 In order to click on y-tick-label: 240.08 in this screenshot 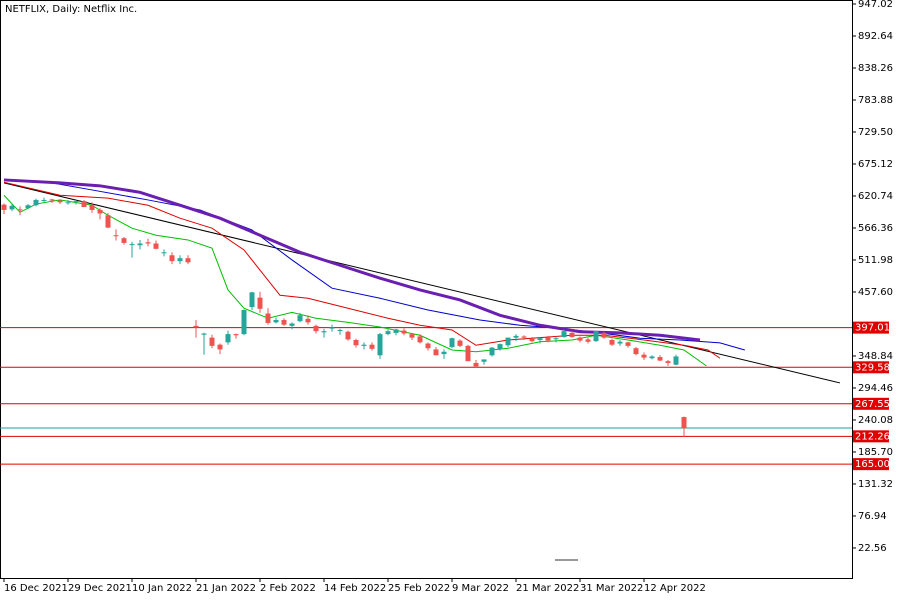, I will do `click(875, 420)`.